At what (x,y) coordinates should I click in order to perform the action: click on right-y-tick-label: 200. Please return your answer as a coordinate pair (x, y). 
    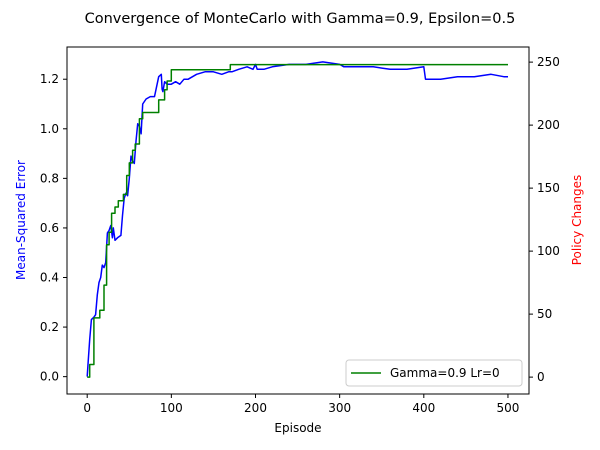
    Looking at the image, I should click on (548, 125).